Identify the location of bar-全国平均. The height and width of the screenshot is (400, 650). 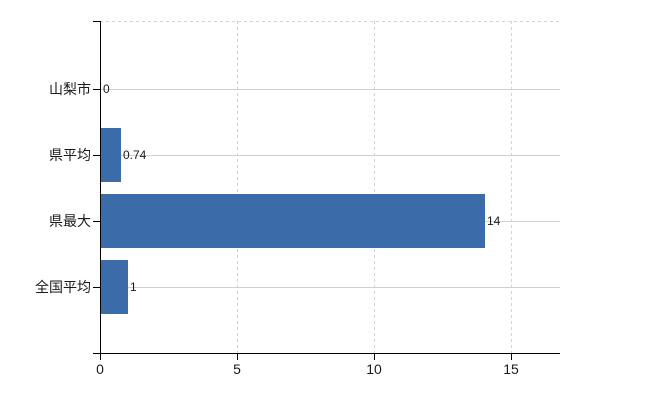
(114, 287).